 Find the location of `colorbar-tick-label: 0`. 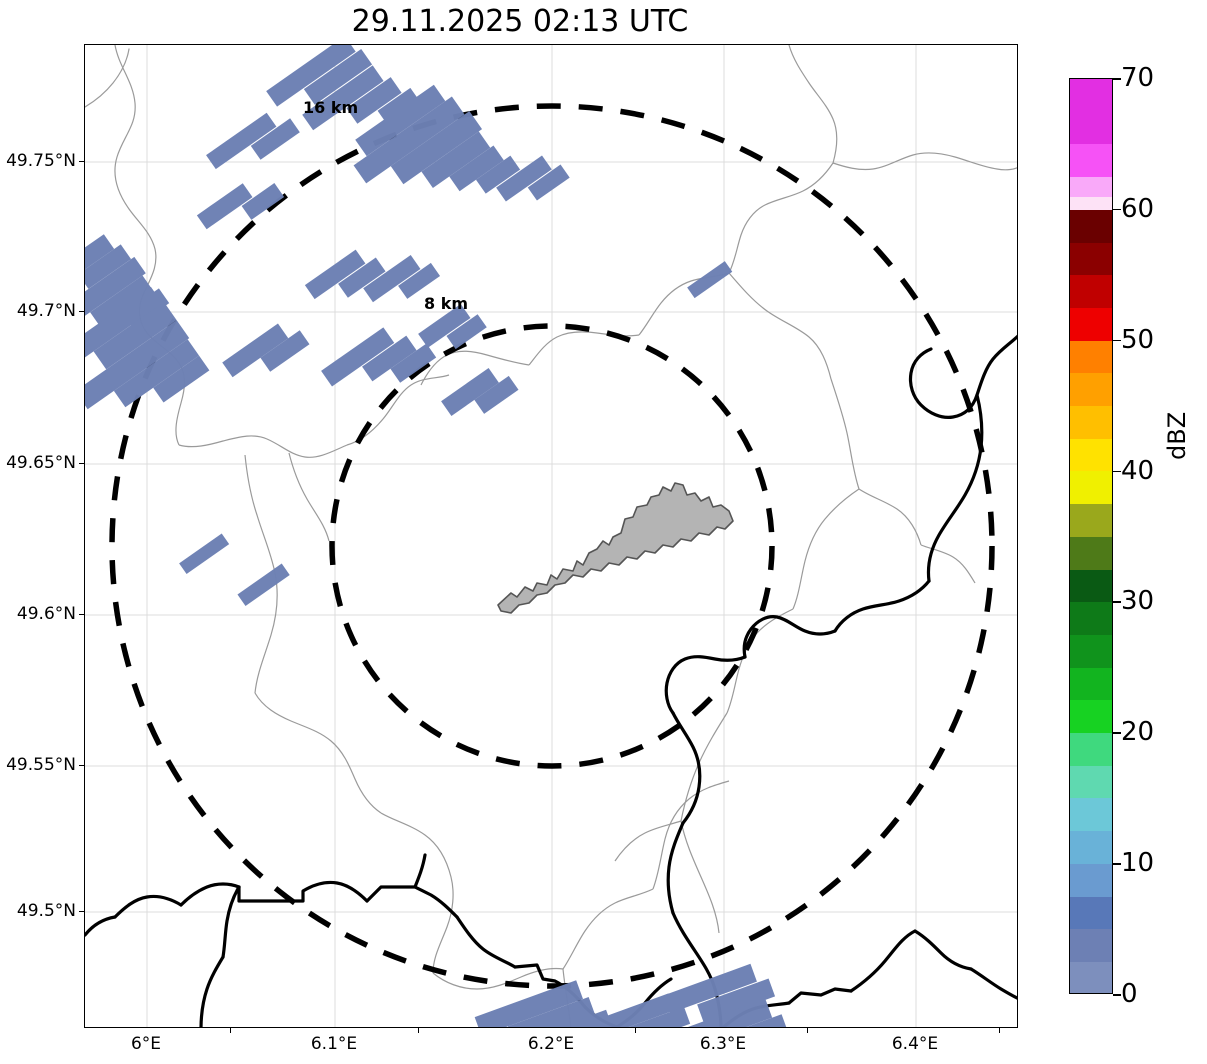

colorbar-tick-label: 0 is located at coordinates (1129, 994).